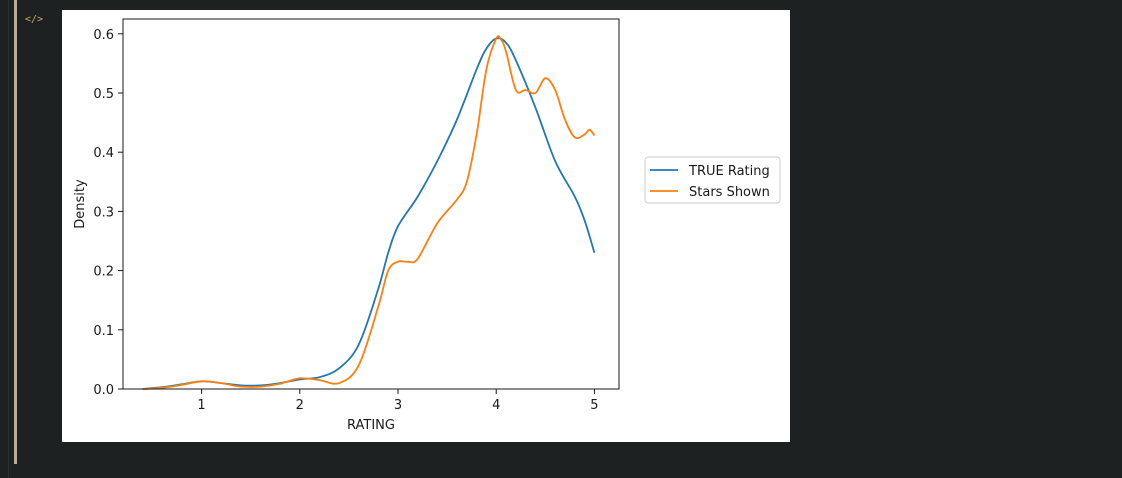  Describe the element at coordinates (201, 405) in the screenshot. I see `x-tick-label: 1` at that location.